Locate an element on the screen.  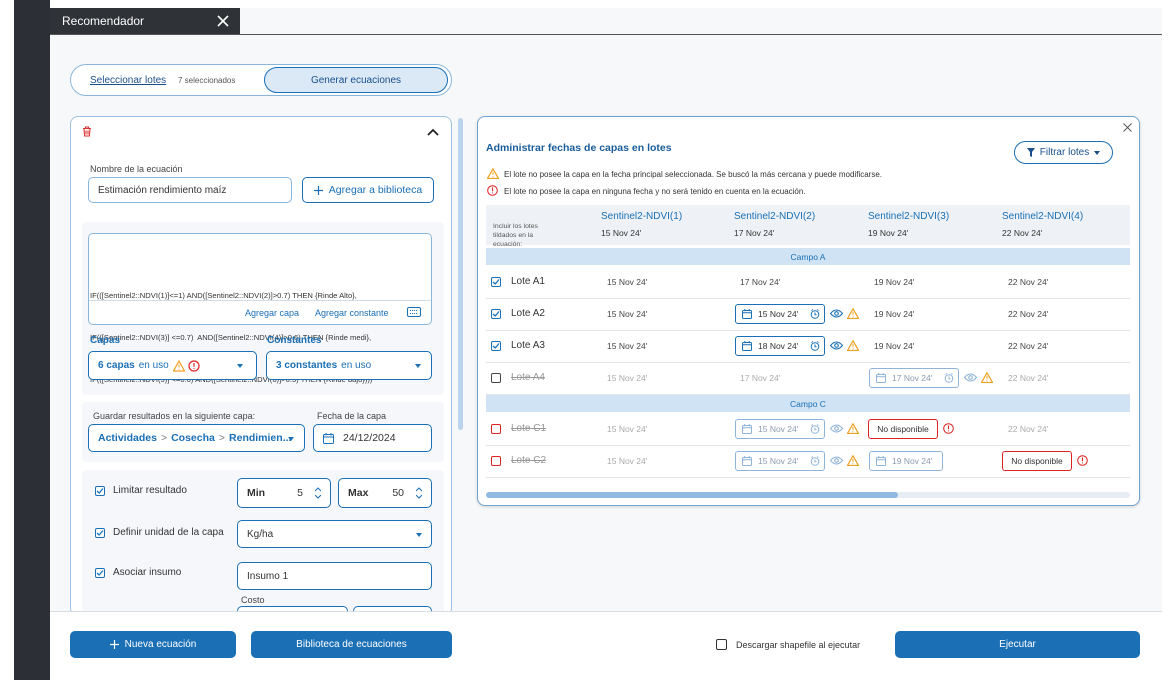
unavailable-badge: No disponible is located at coordinates (903, 429).